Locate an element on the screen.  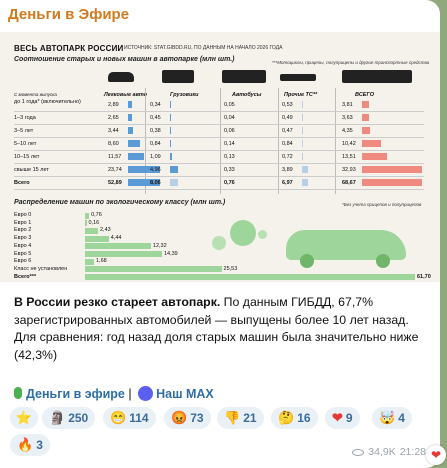
reaction-count: 73 is located at coordinates (197, 418).